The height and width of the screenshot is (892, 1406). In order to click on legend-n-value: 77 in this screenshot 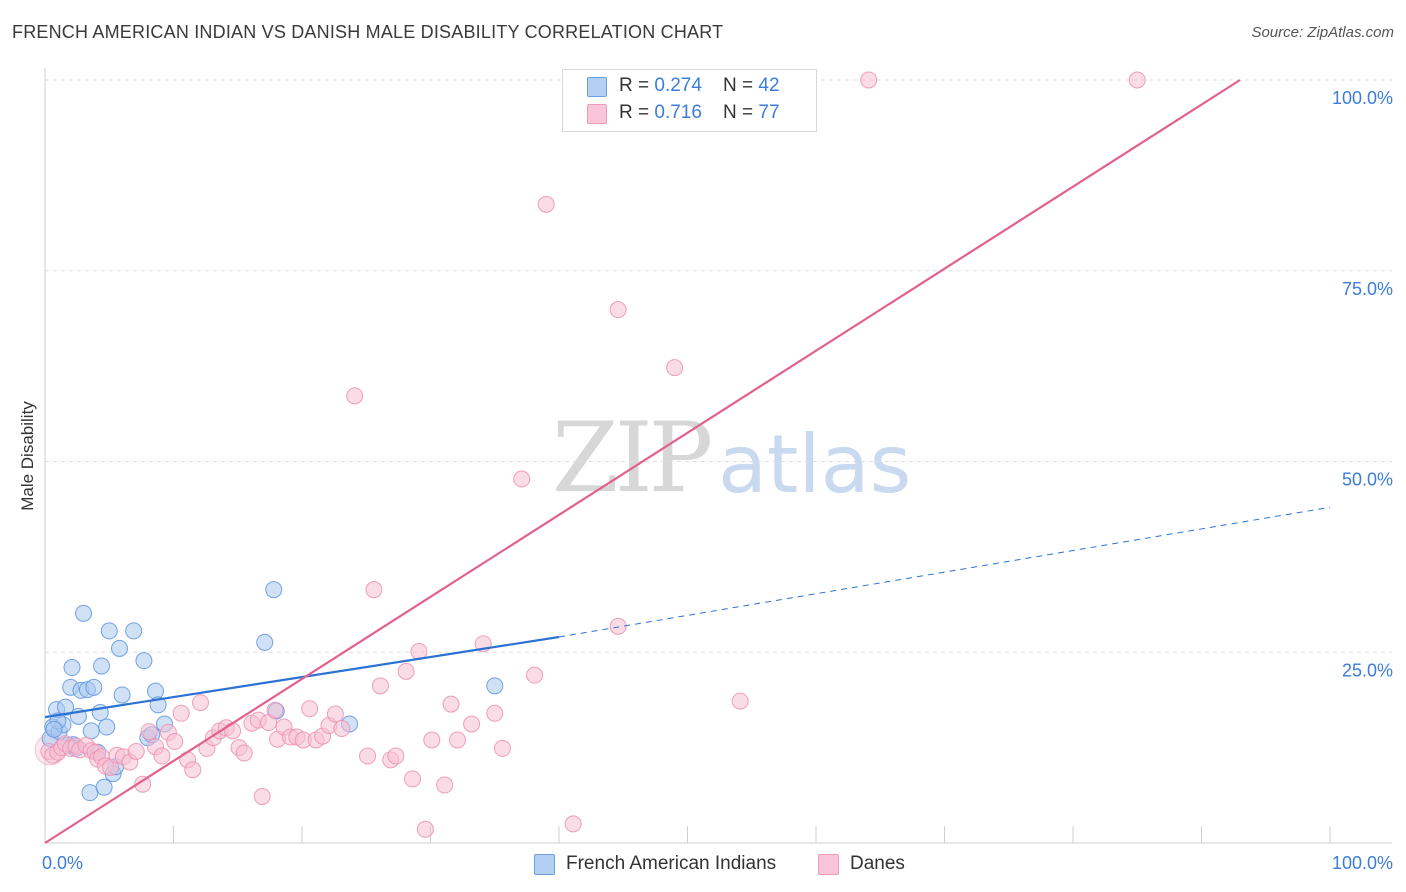, I will do `click(769, 112)`.